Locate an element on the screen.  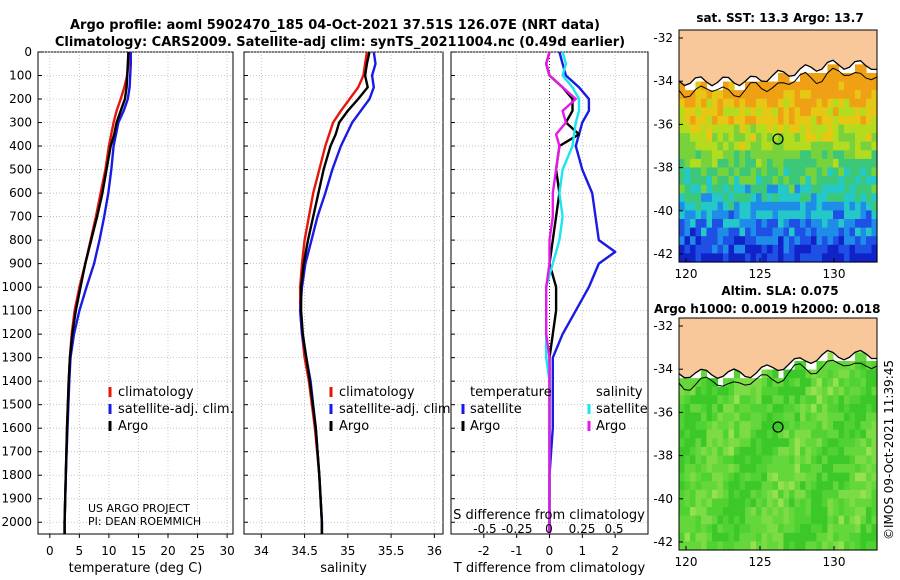
lat-tick-label: -36 is located at coordinates (663, 412).